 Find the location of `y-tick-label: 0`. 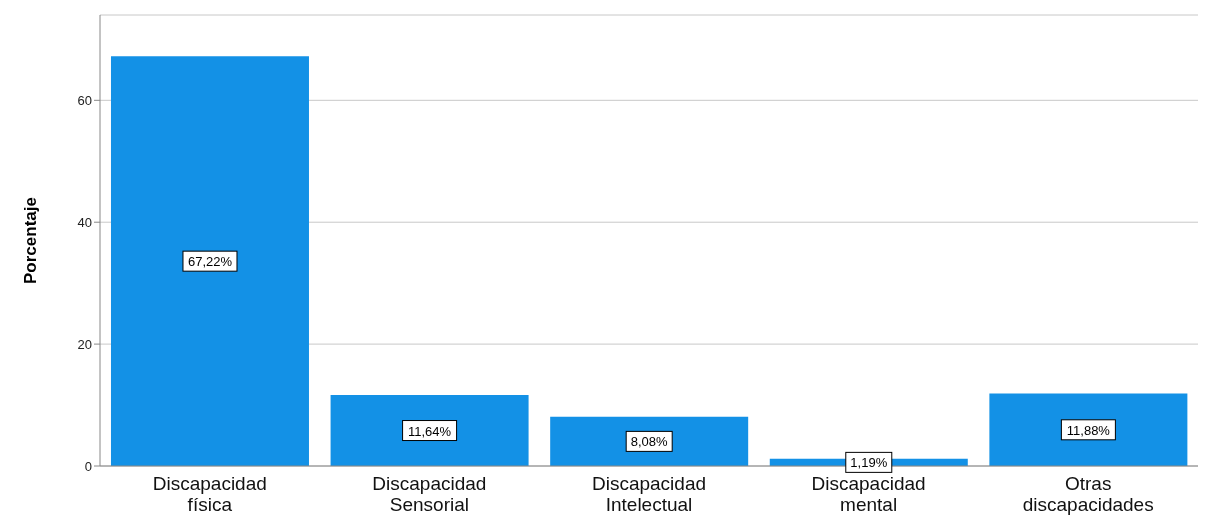

y-tick-label: 0 is located at coordinates (88, 466).